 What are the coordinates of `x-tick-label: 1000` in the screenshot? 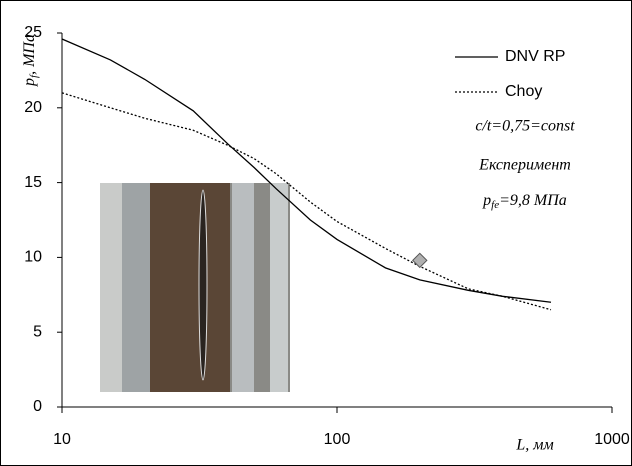 It's located at (612, 439).